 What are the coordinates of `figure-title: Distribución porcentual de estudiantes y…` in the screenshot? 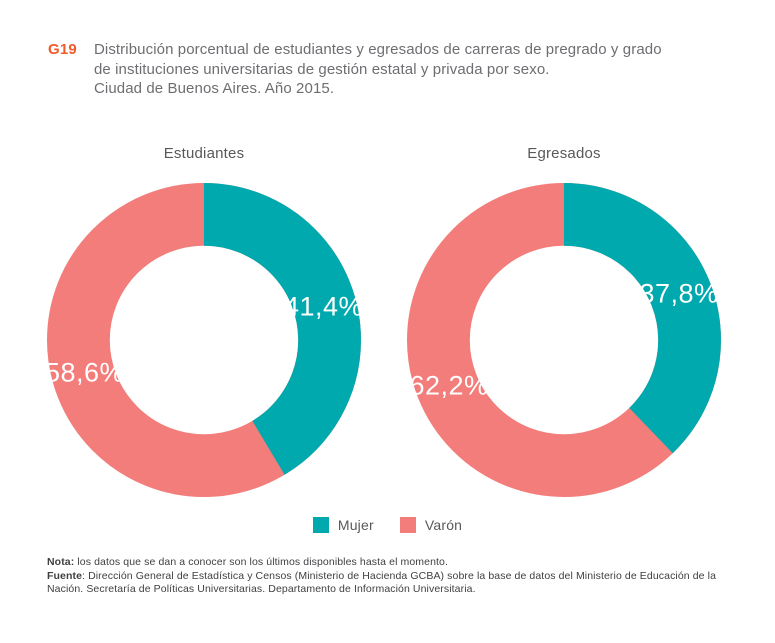 It's located at (378, 69).